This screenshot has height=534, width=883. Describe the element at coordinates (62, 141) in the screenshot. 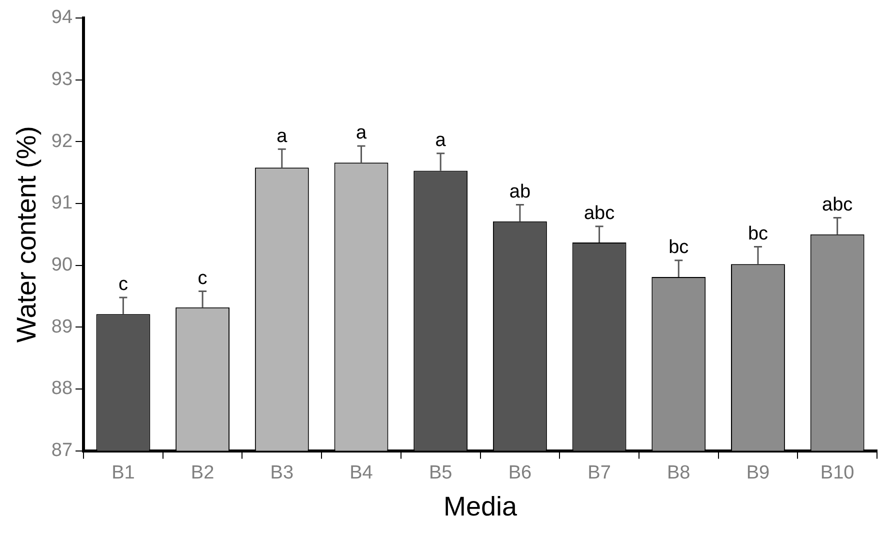

I see `y-tick-label: 92` at that location.